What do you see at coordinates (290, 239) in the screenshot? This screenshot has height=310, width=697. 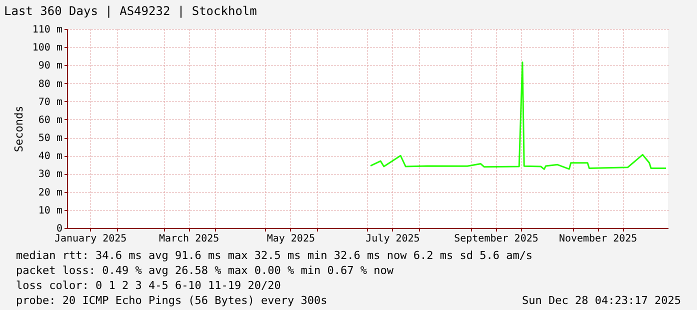 I see `x-tick-label: May 2025` at bounding box center [290, 239].